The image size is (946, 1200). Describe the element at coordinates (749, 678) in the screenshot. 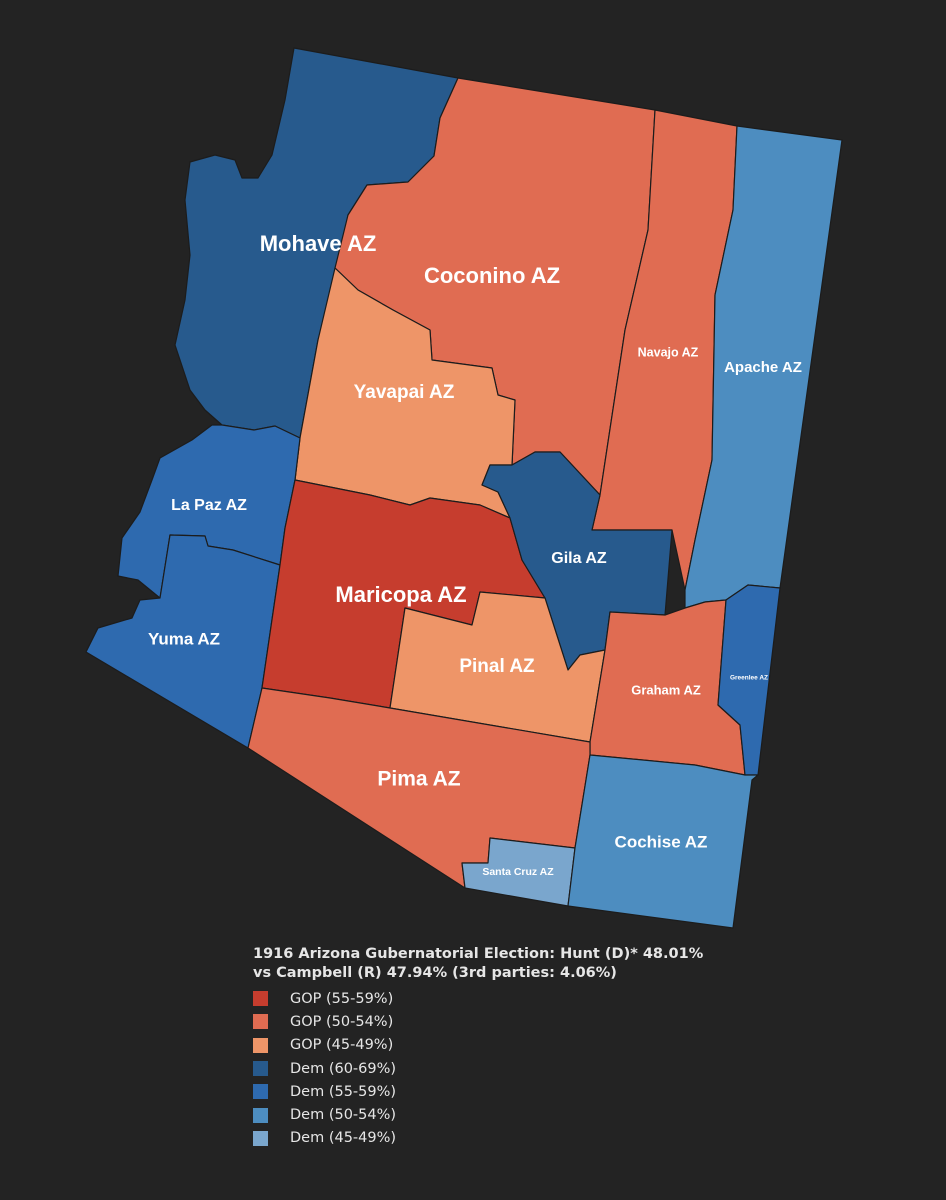

I see `label-greenlee: Greenlee AZ` at that location.